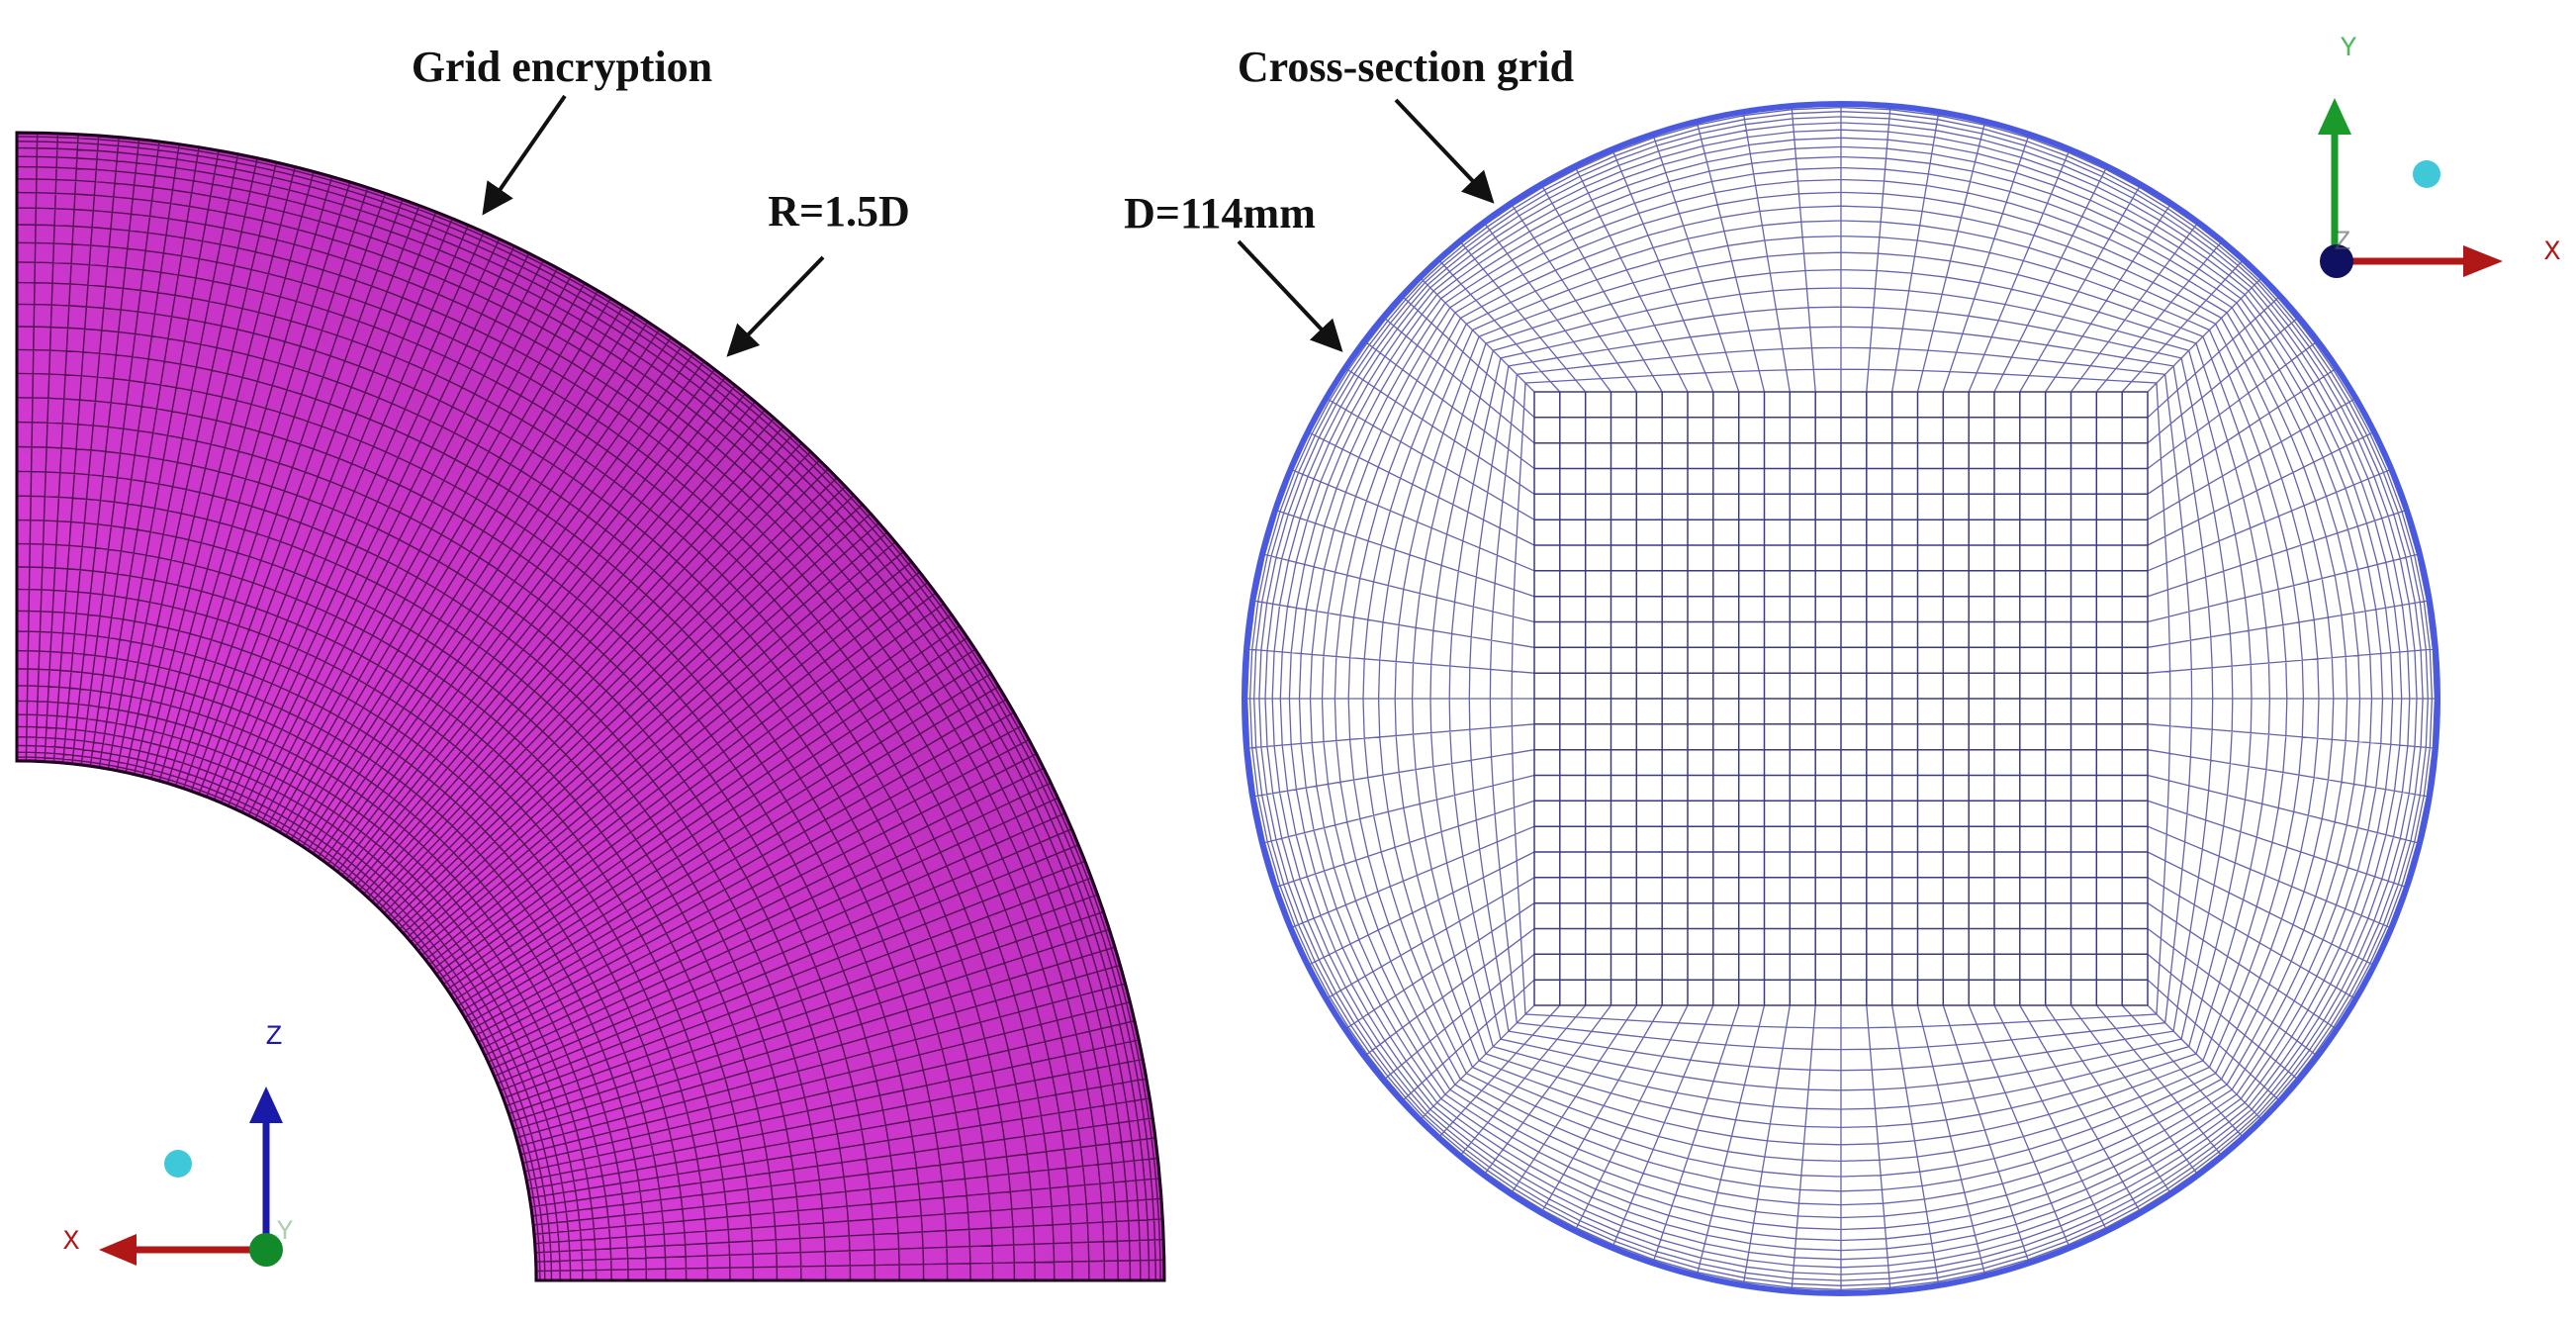 The width and height of the screenshot is (2576, 1323). I want to click on annotation: R=1.5D, so click(839, 212).